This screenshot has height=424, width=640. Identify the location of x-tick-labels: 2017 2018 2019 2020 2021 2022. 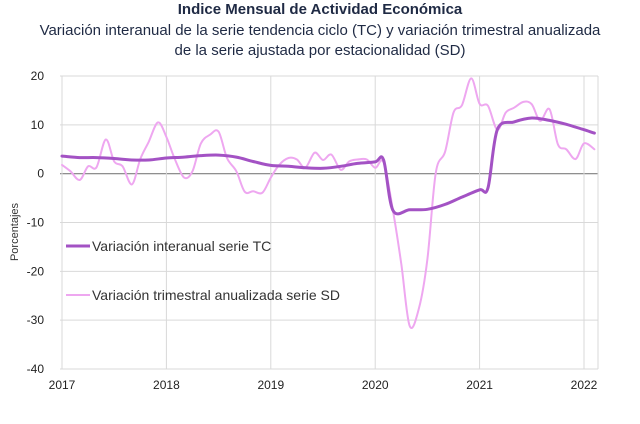
(323, 385).